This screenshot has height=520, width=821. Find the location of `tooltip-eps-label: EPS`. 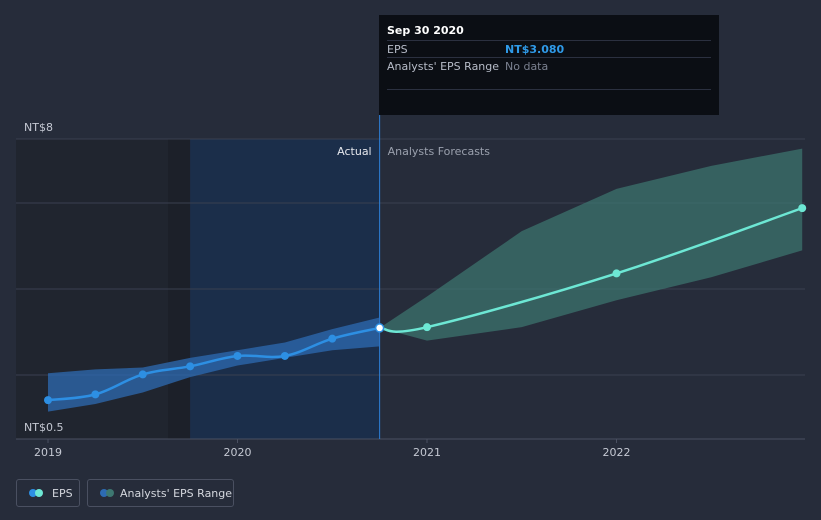

tooltip-eps-label: EPS is located at coordinates (397, 49).